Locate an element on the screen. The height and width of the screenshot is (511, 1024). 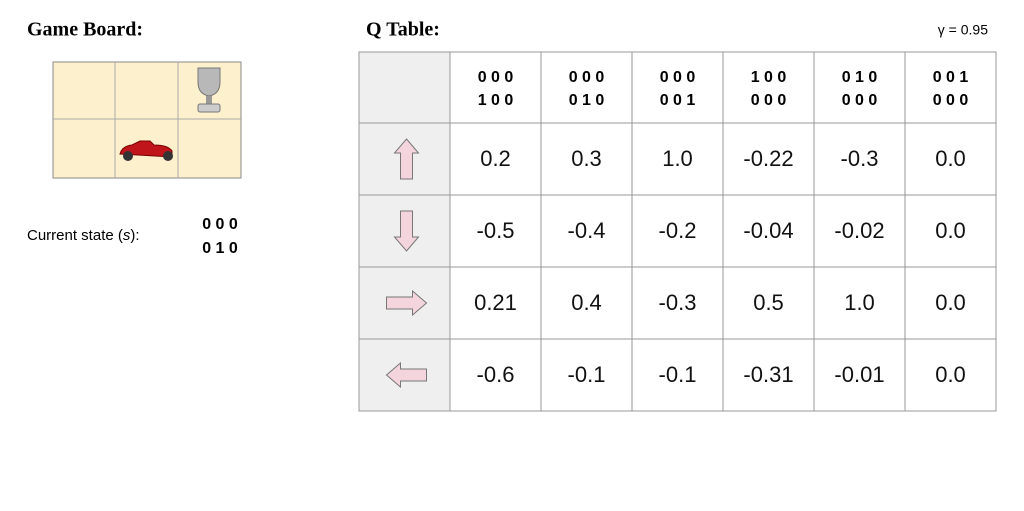
q-value: 0.2 is located at coordinates (495, 158).